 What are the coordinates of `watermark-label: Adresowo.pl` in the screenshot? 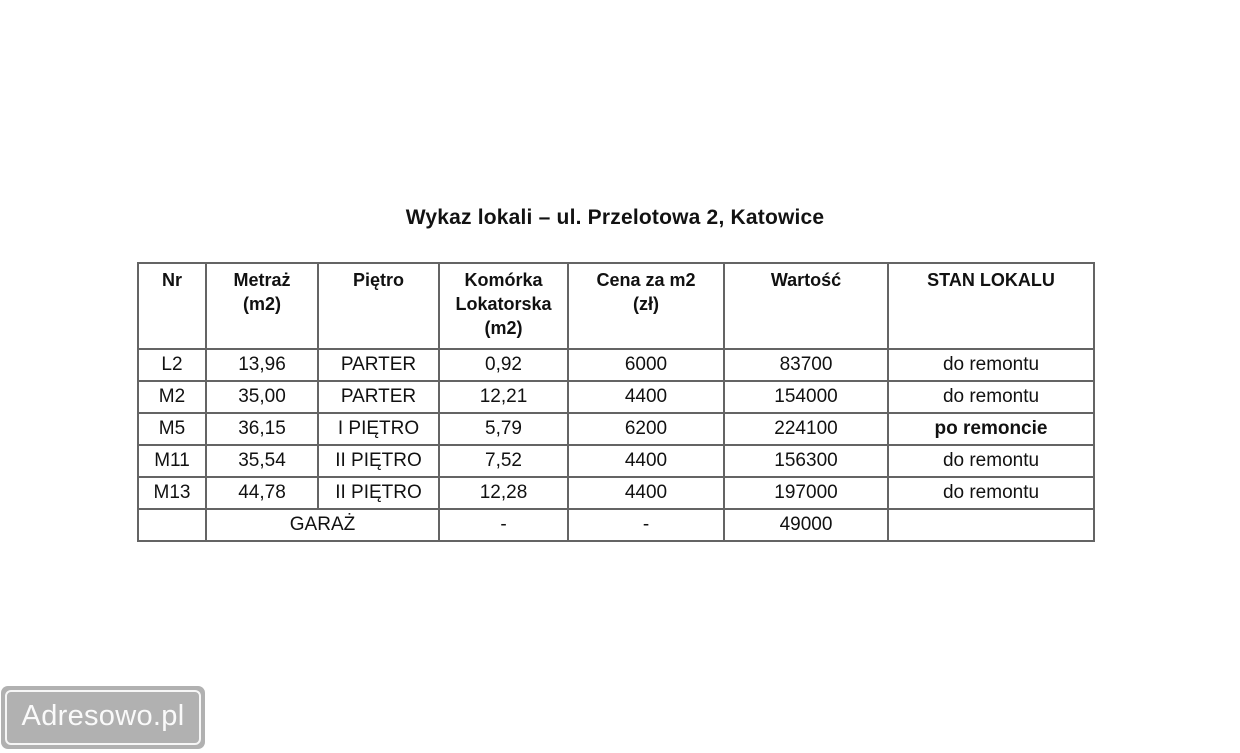 It's located at (103, 716).